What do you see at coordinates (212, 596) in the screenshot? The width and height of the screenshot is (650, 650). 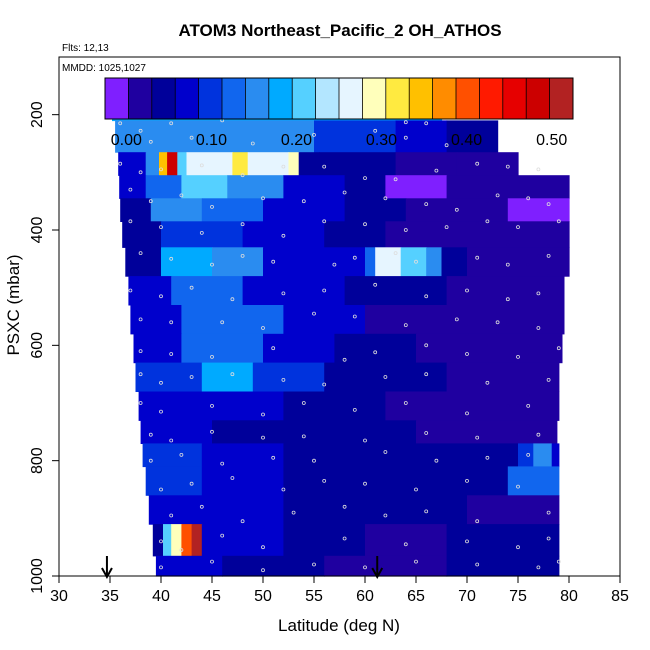 I see `x-tick-label: 45` at bounding box center [212, 596].